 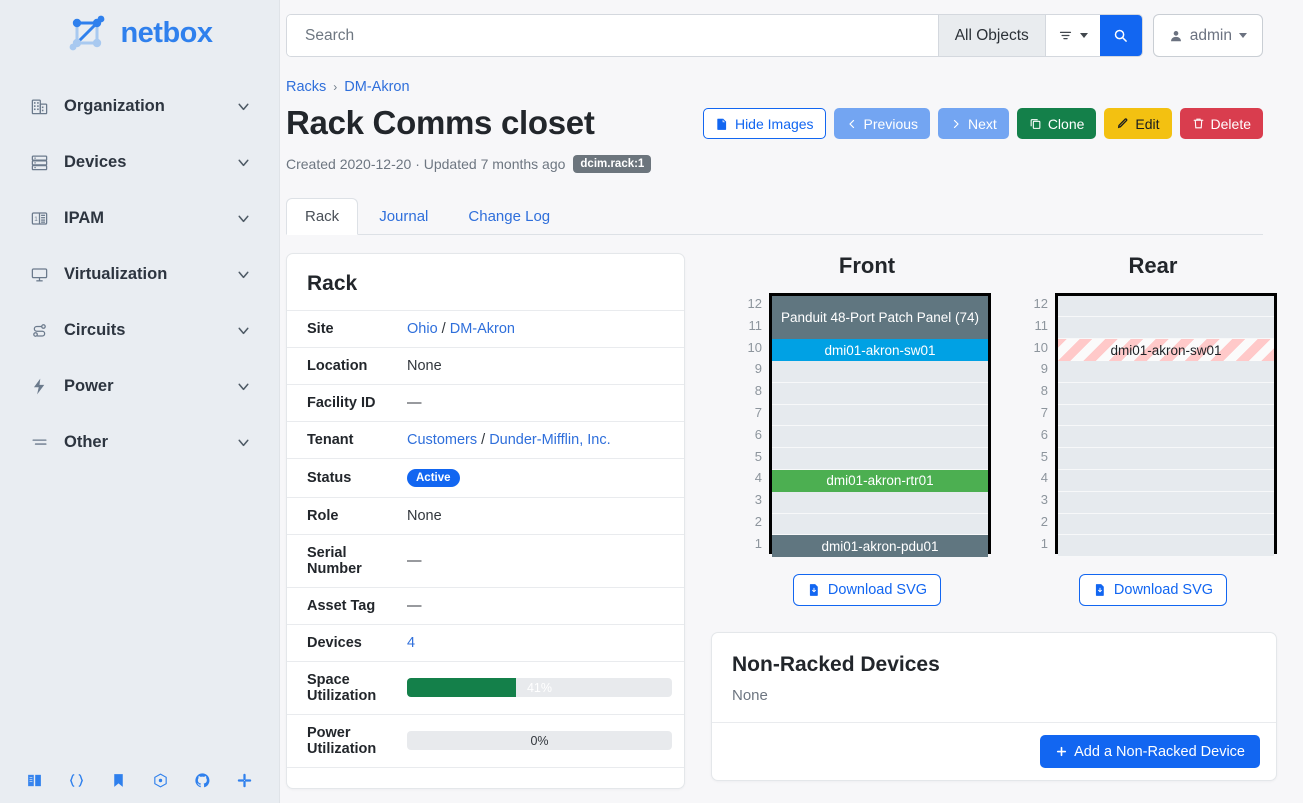 I want to click on row-value: 41%, so click(x=539, y=687).